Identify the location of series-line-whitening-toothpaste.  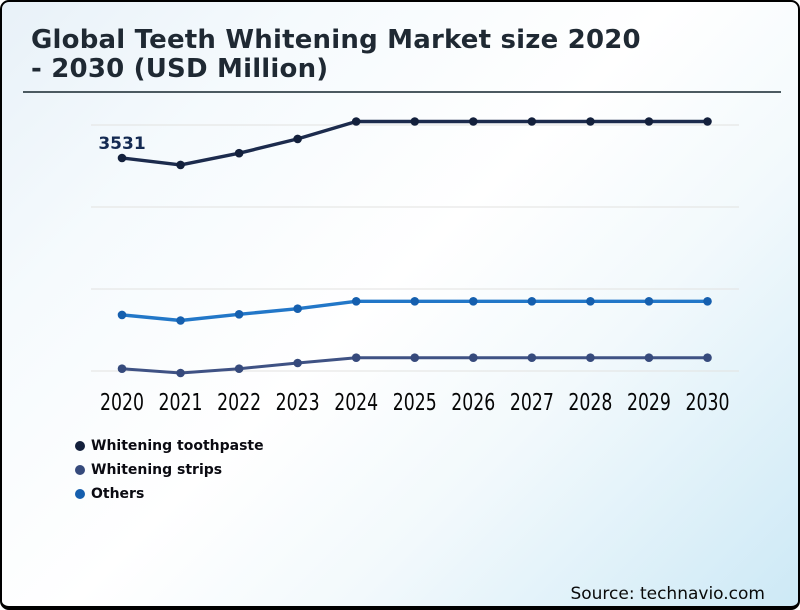
(415, 143).